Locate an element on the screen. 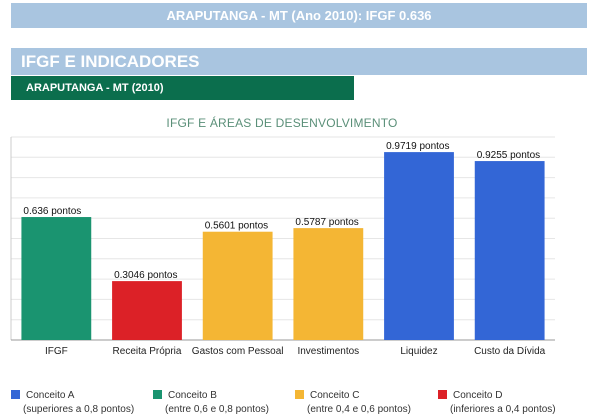 This screenshot has width=595, height=419. data-label: 0.9719 pontos is located at coordinates (417, 146).